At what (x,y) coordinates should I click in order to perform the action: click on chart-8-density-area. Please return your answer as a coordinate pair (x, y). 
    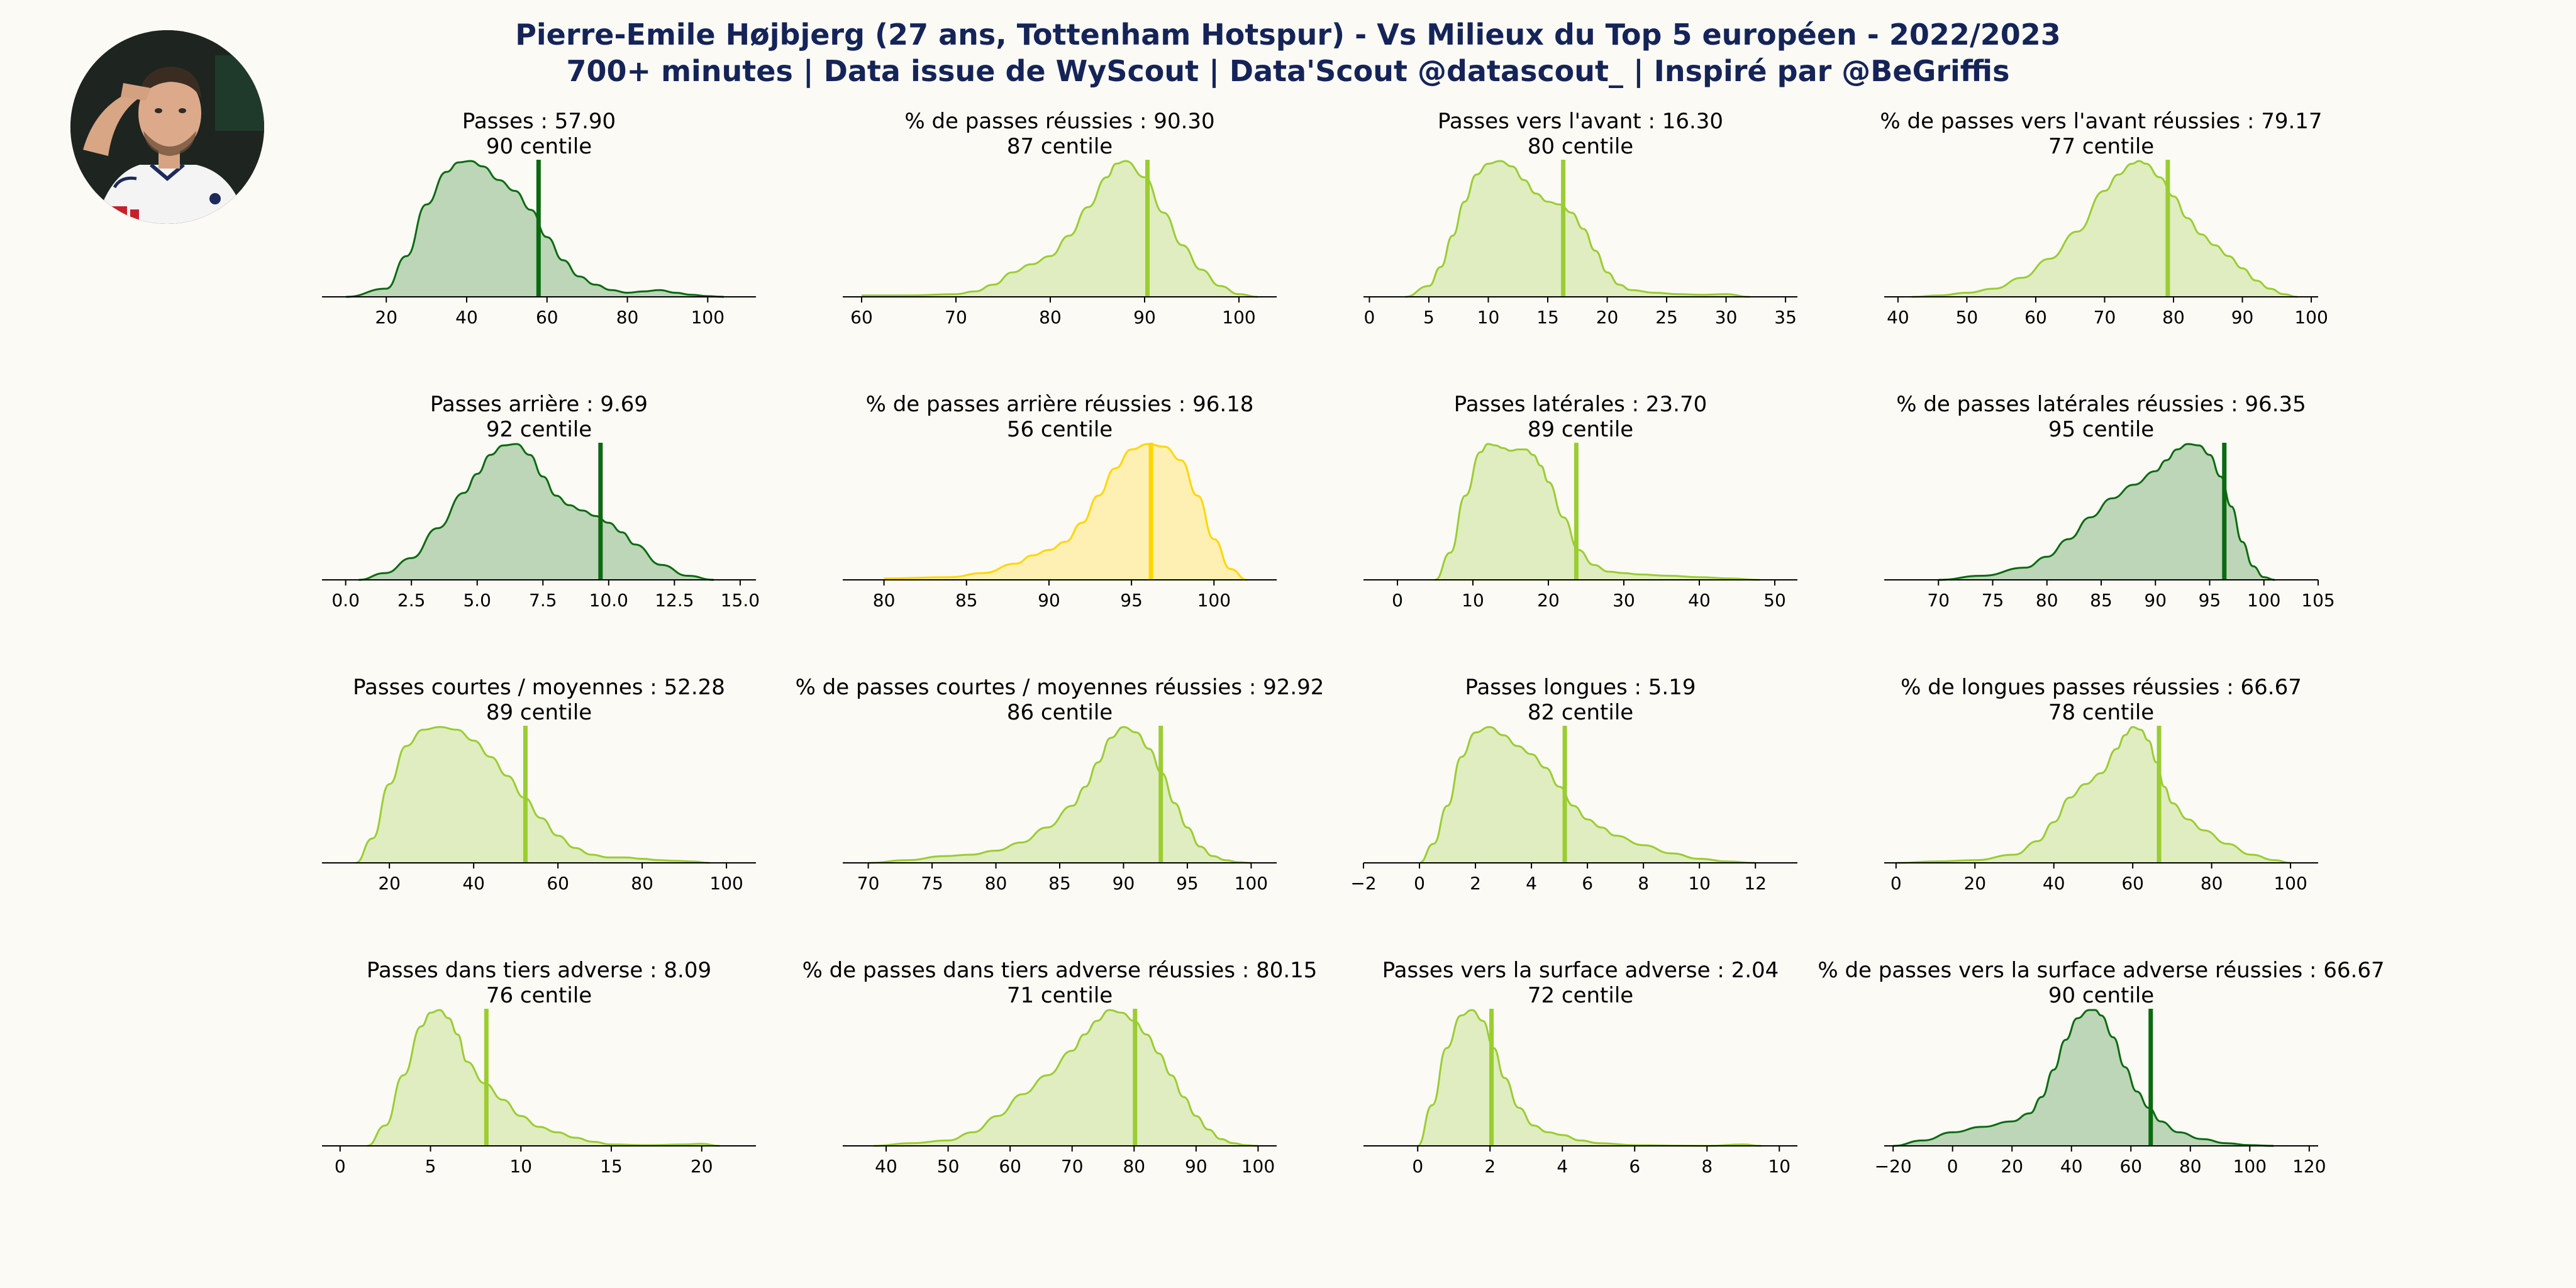
    Looking at the image, I should click on (2106, 512).